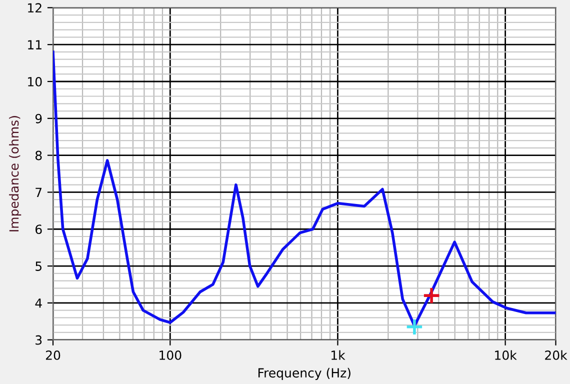 This screenshot has width=570, height=384. Describe the element at coordinates (35, 45) in the screenshot. I see `y-tick-label: 11` at that location.